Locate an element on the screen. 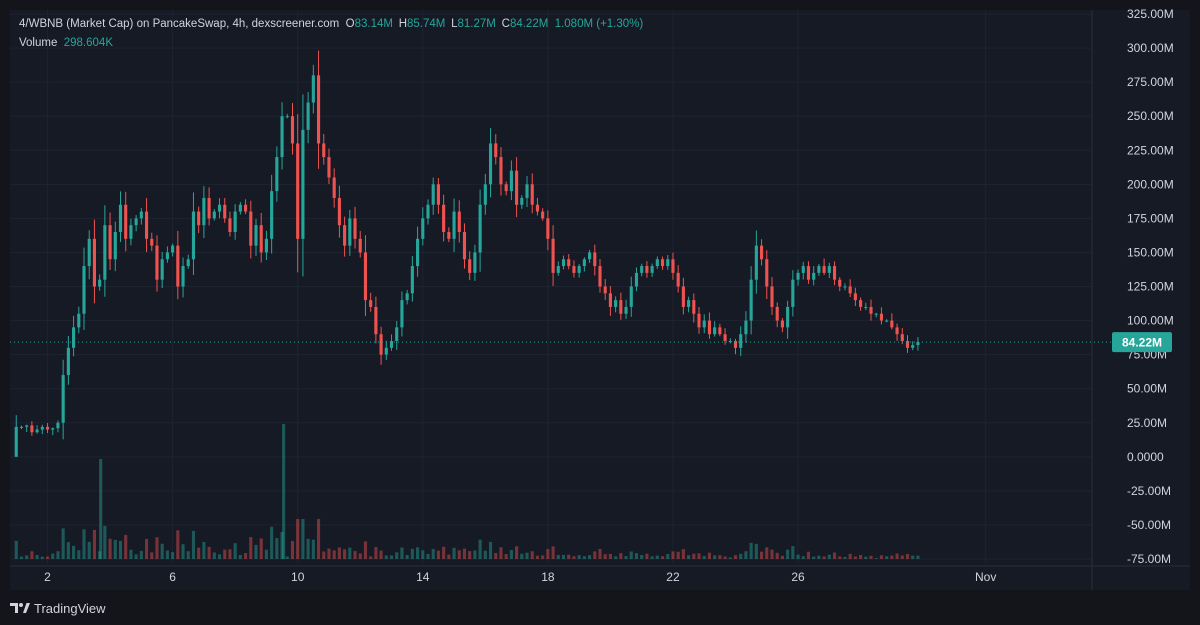 The height and width of the screenshot is (625, 1200). y-tick-label: 100.00M is located at coordinates (1150, 321).